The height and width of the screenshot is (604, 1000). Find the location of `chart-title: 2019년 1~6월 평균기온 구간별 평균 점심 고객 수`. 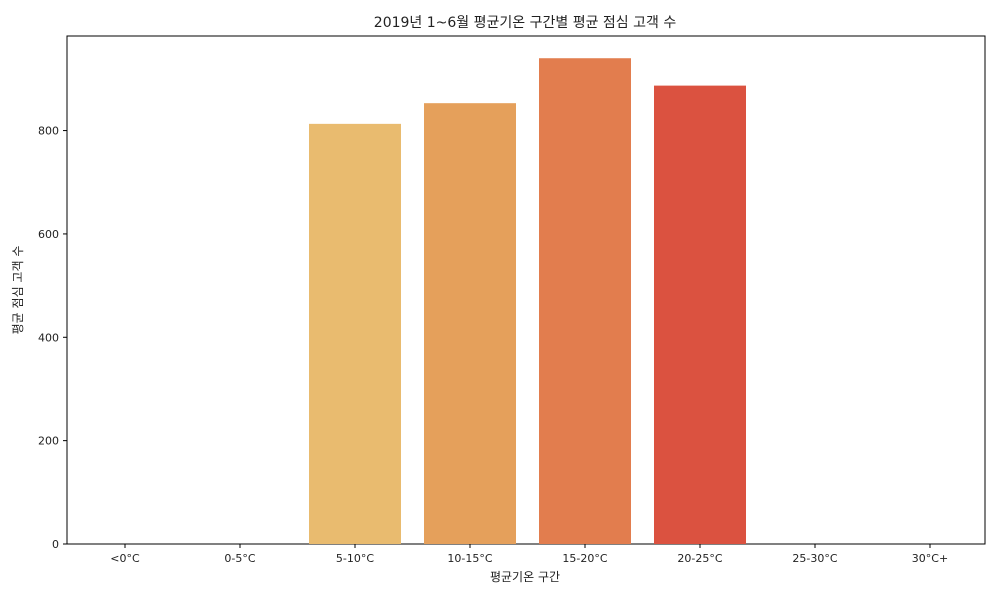

chart-title: 2019년 1~6월 평균기온 구간별 평균 점심 고객 수 is located at coordinates (525, 23).